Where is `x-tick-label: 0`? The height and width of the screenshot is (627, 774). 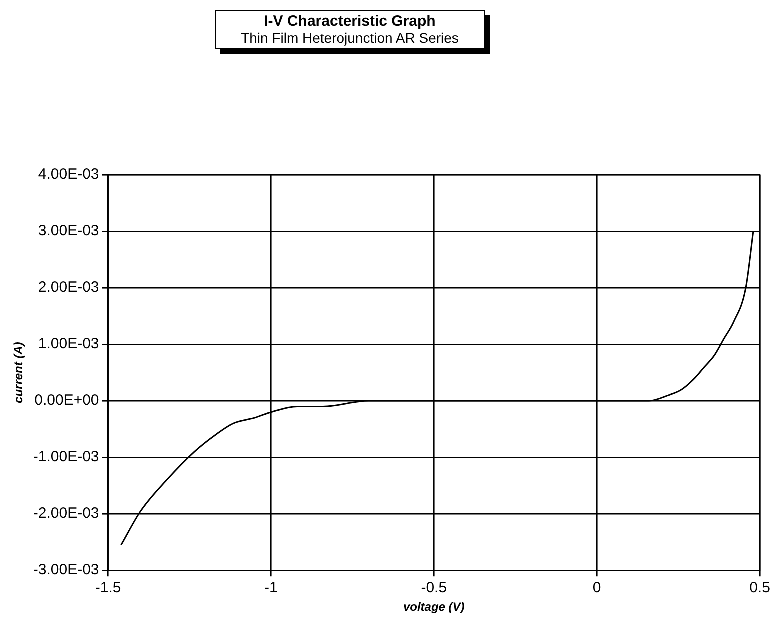
x-tick-label: 0 is located at coordinates (597, 588).